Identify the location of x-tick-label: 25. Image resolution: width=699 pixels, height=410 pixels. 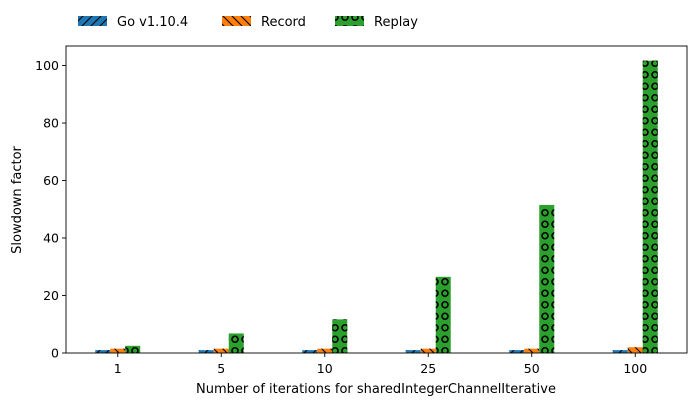
(428, 368).